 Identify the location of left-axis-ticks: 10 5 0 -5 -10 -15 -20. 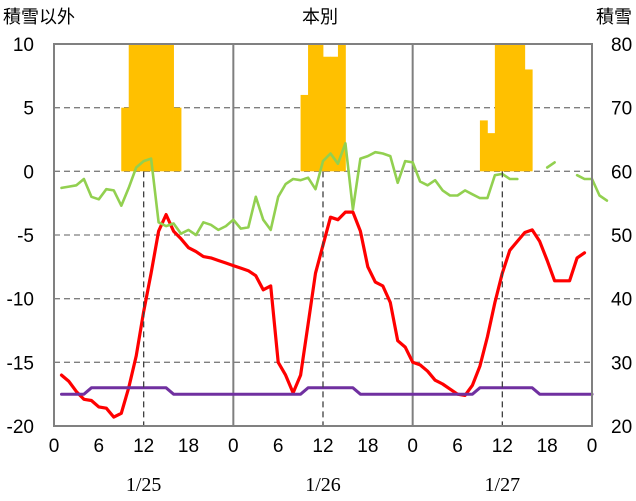
(20, 236).